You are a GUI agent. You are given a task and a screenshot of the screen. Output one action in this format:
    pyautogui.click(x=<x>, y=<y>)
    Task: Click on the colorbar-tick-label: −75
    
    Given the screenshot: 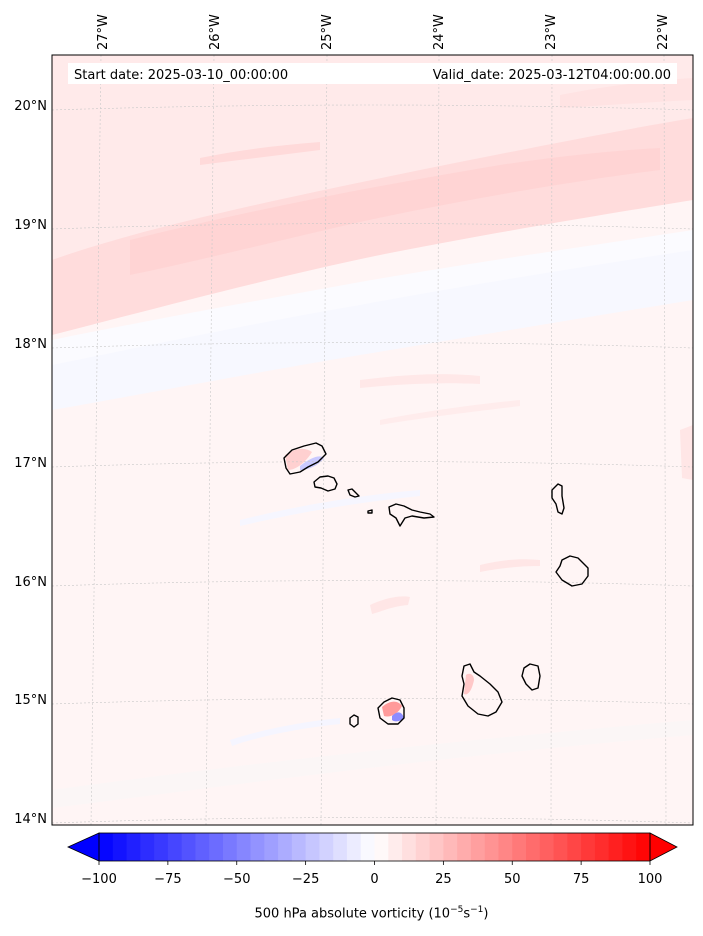 What is the action you would take?
    pyautogui.click(x=167, y=879)
    